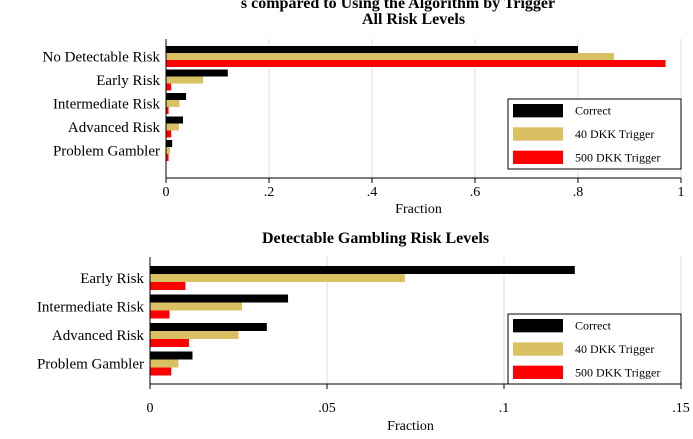 This screenshot has height=439, width=693. What do you see at coordinates (102, 58) in the screenshot?
I see `category-label: No Detectable Risk` at bounding box center [102, 58].